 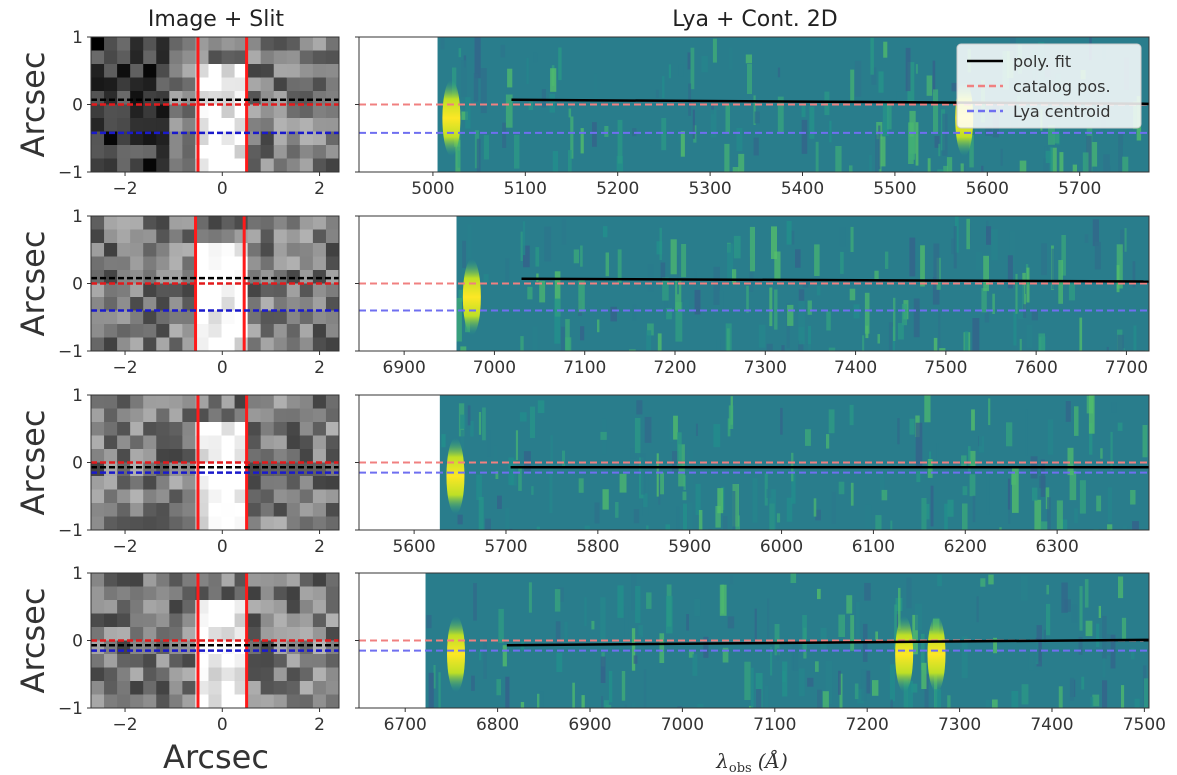 I want to click on xtick-label: 5000, so click(x=432, y=189).